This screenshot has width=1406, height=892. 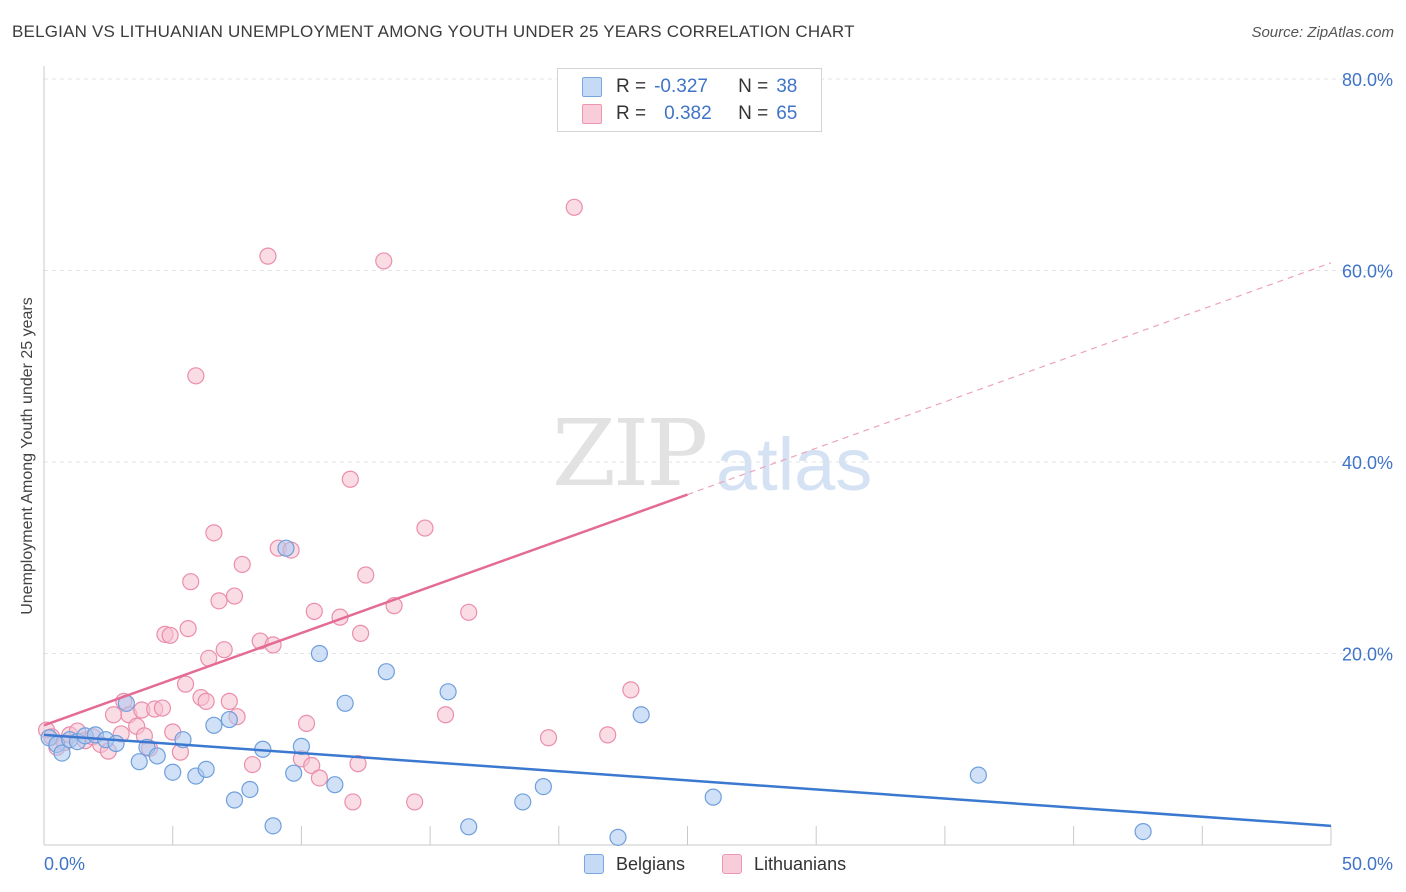 I want to click on belgians-legend-label: Belgians, so click(x=651, y=863).